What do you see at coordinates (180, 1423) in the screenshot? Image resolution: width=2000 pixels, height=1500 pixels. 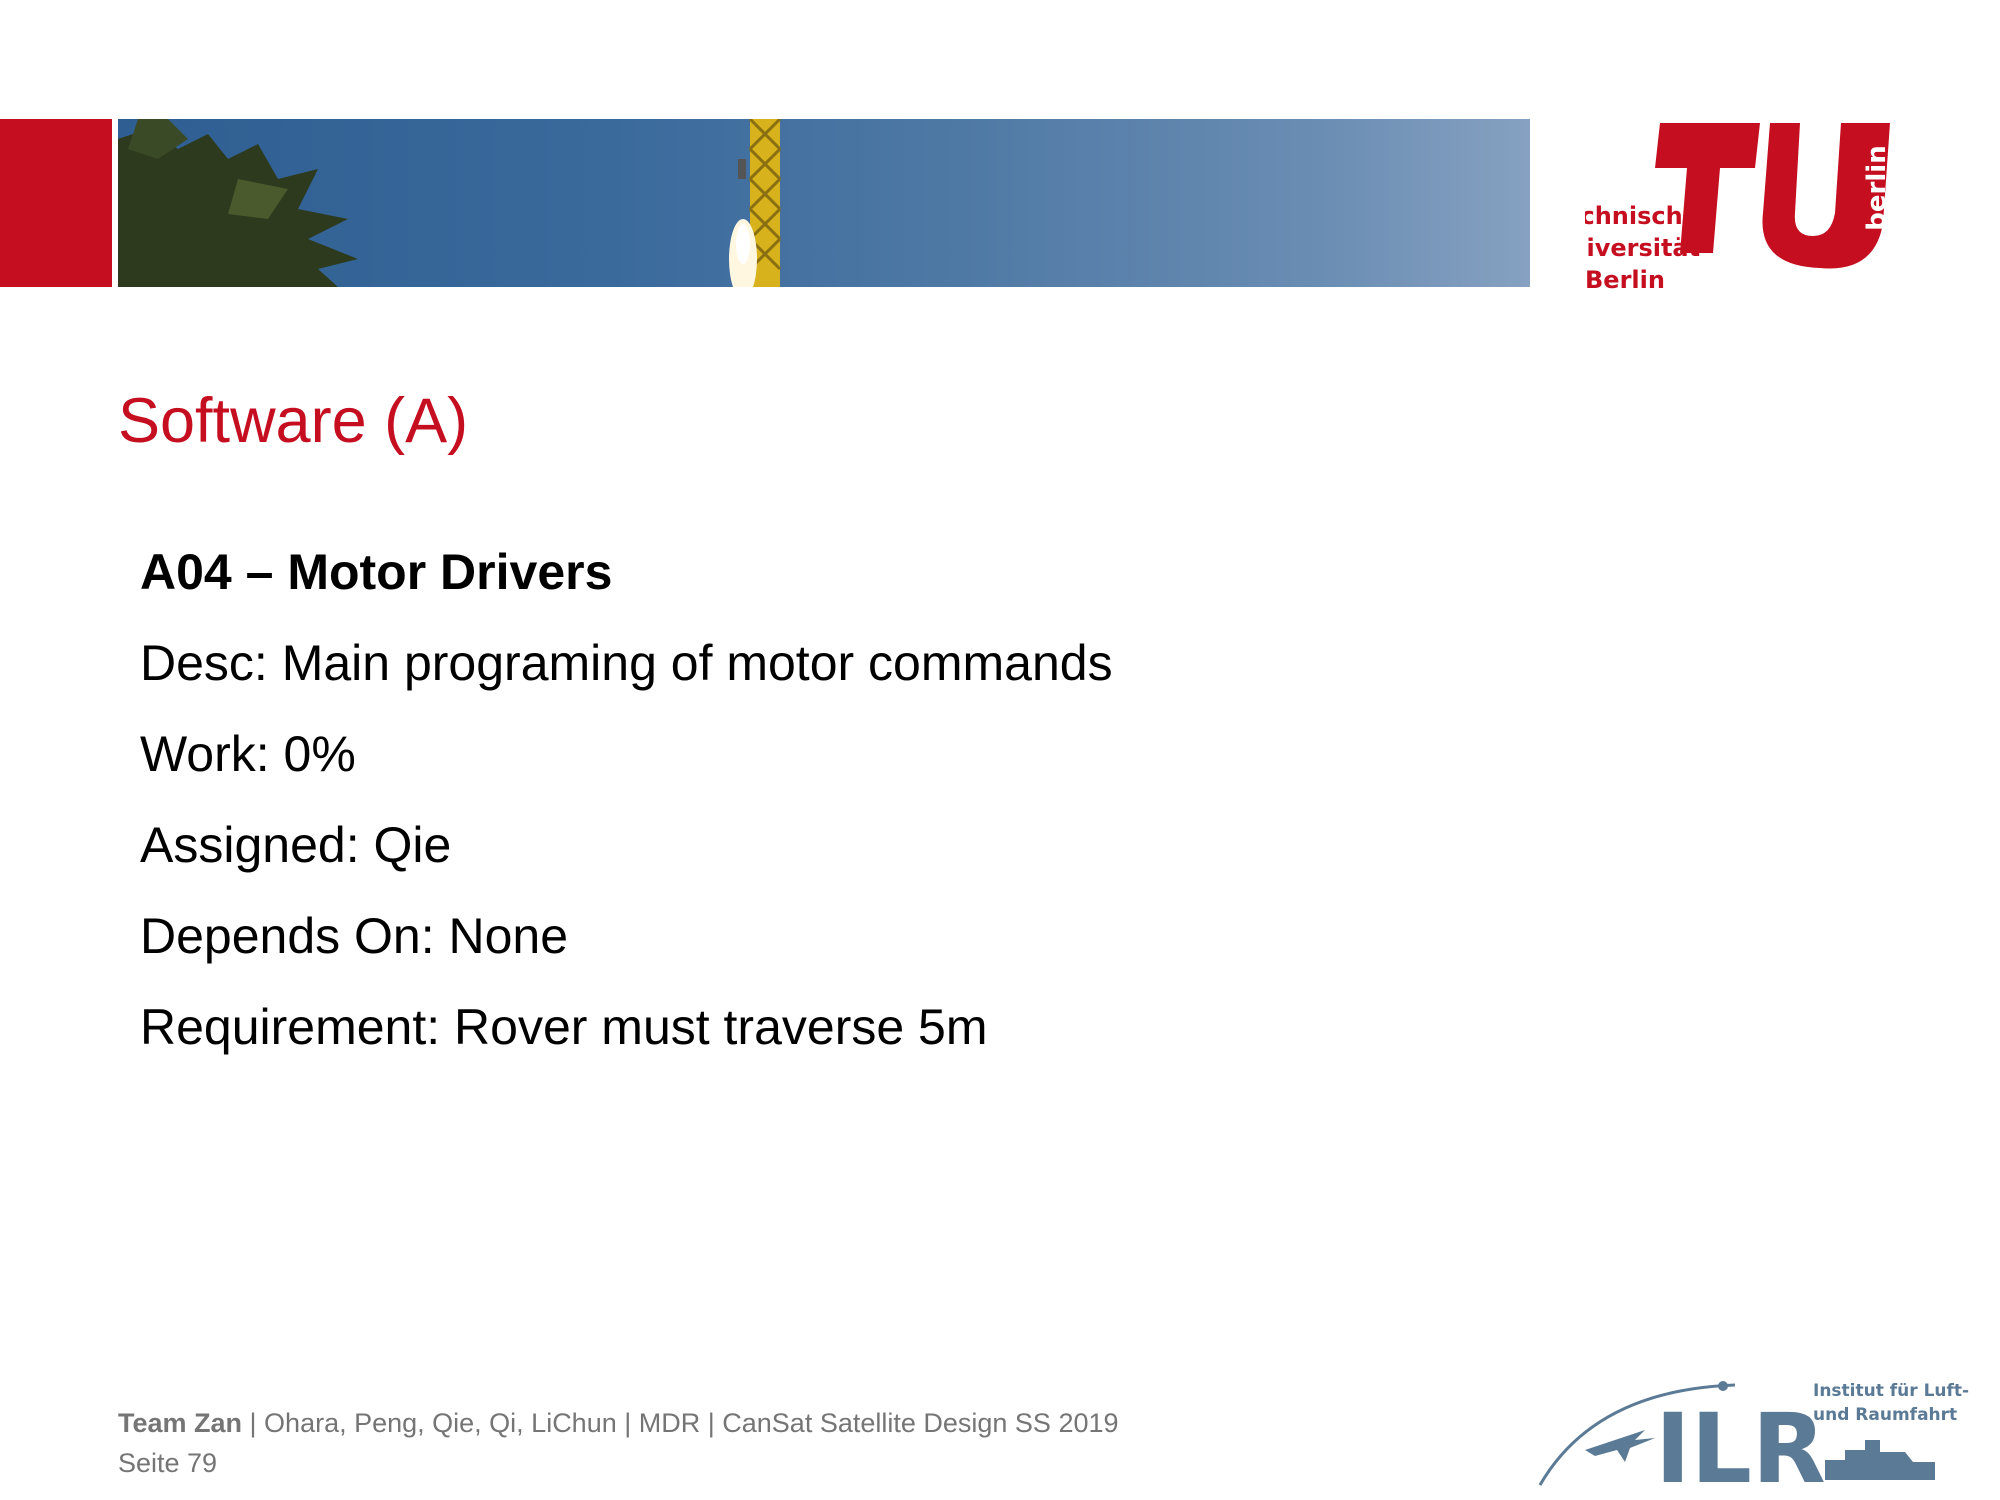 I see `footer-team-name: Team Zan` at bounding box center [180, 1423].